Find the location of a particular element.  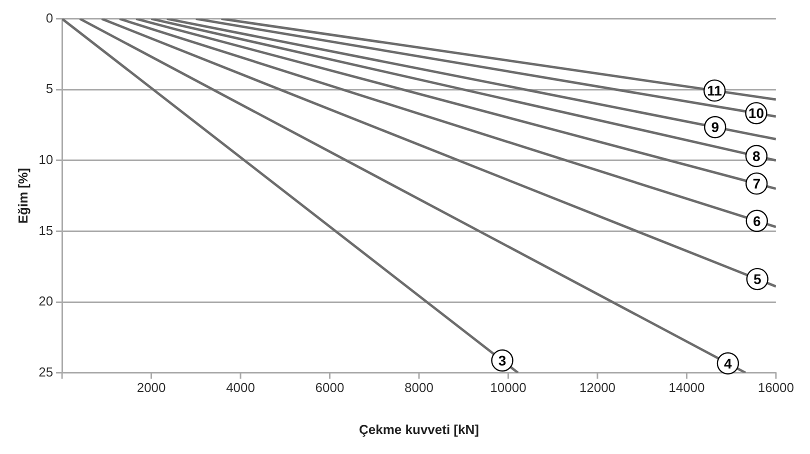

y-tick-label: 20 is located at coordinates (46, 301).